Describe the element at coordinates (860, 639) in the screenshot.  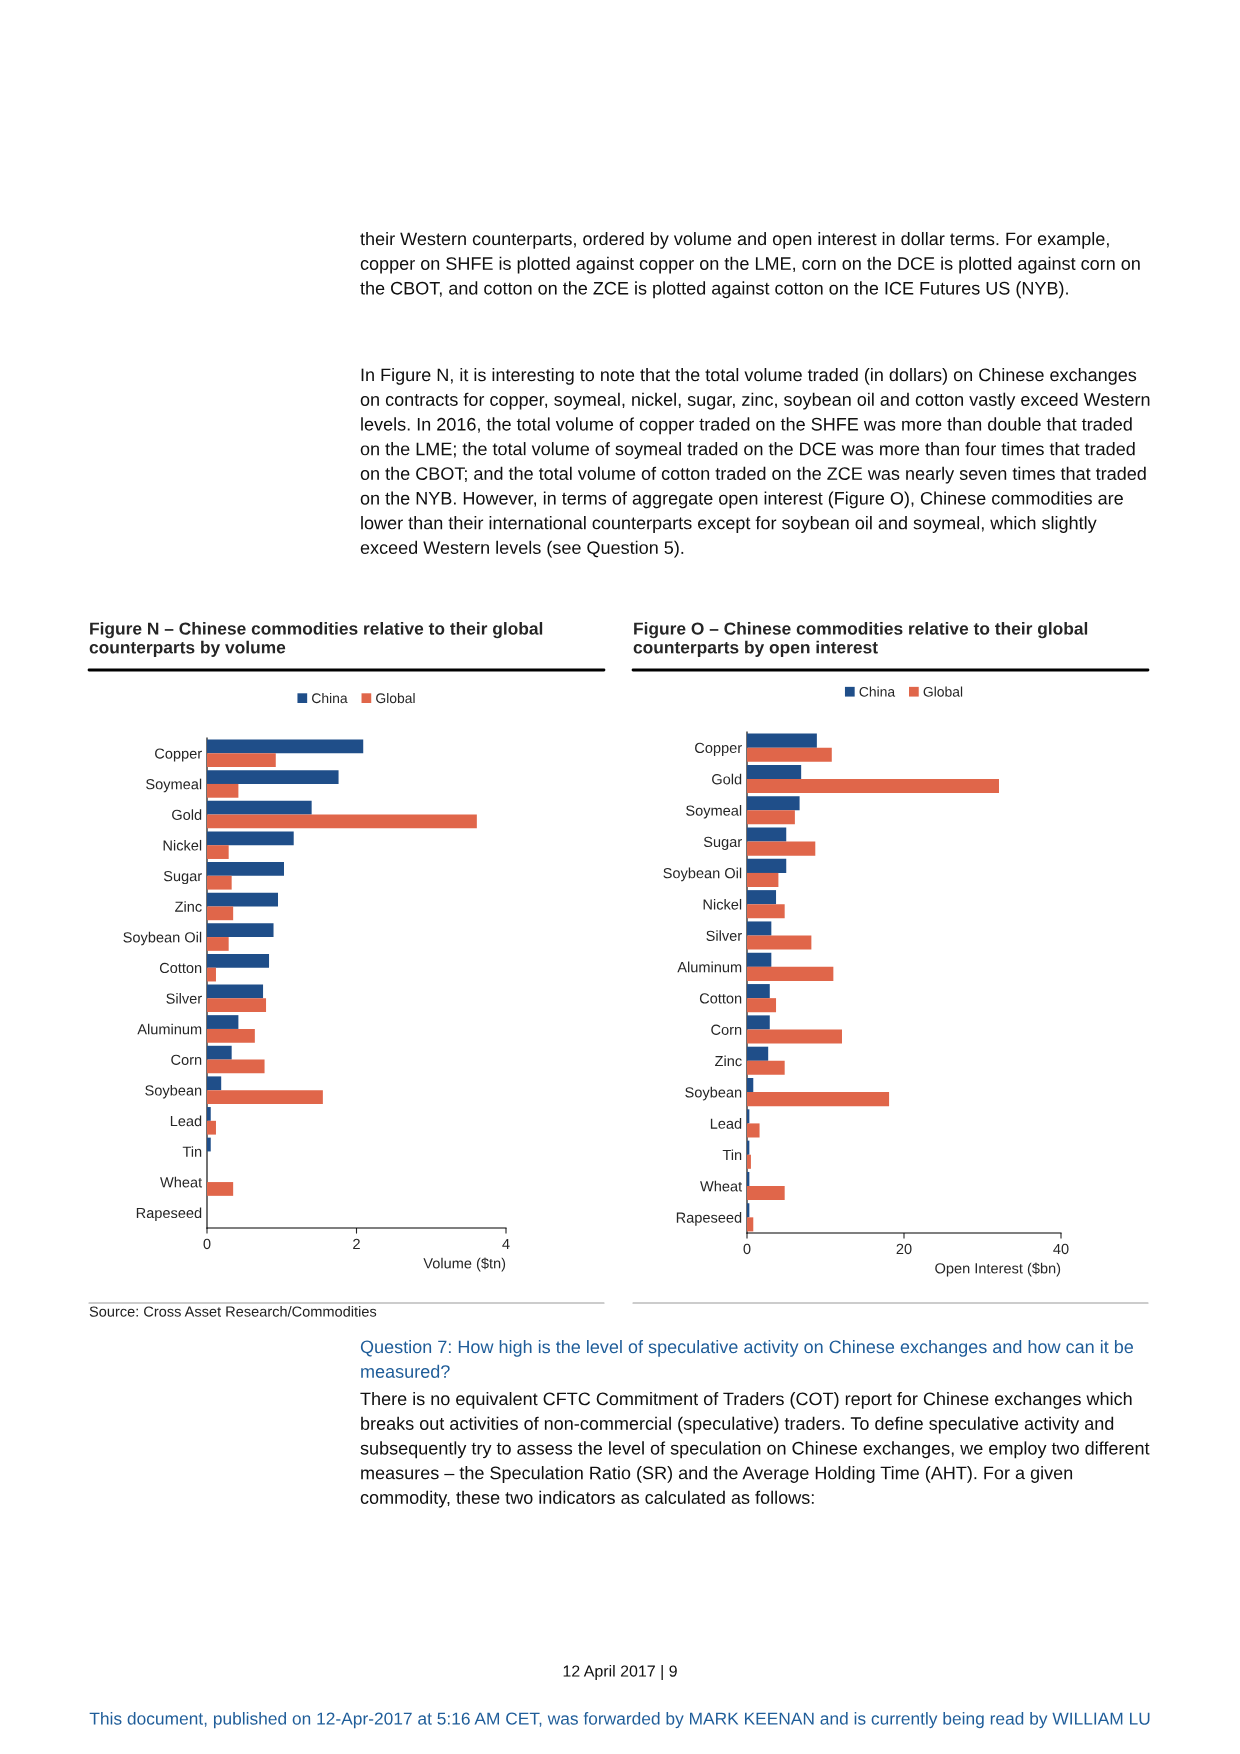
I see `chart-title: Figure O – Chinese commodities relative to their global counterparts by open interest` at that location.